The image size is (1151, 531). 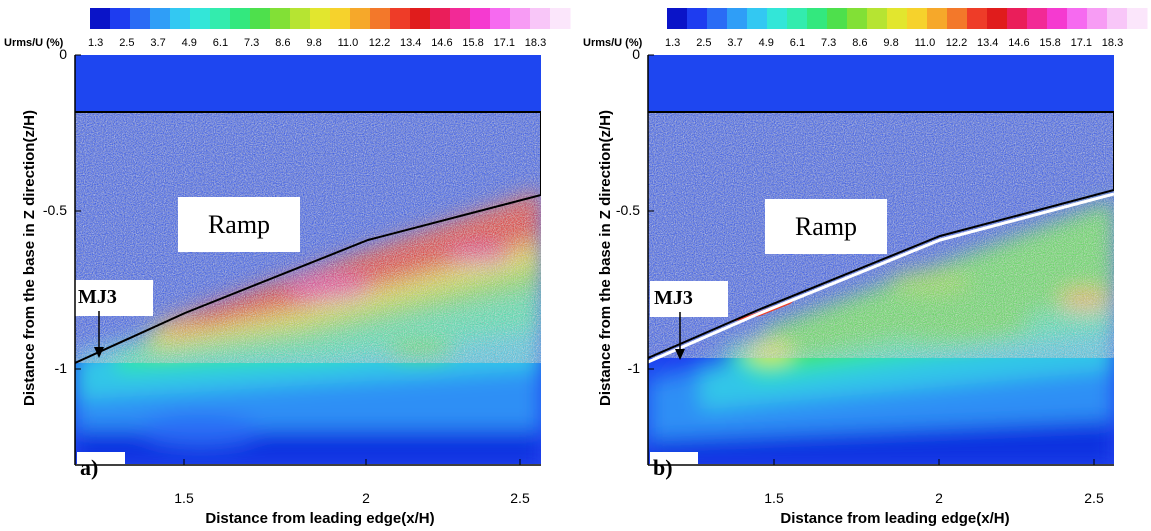 I want to click on xtick-1-a: 2, so click(x=366, y=498).